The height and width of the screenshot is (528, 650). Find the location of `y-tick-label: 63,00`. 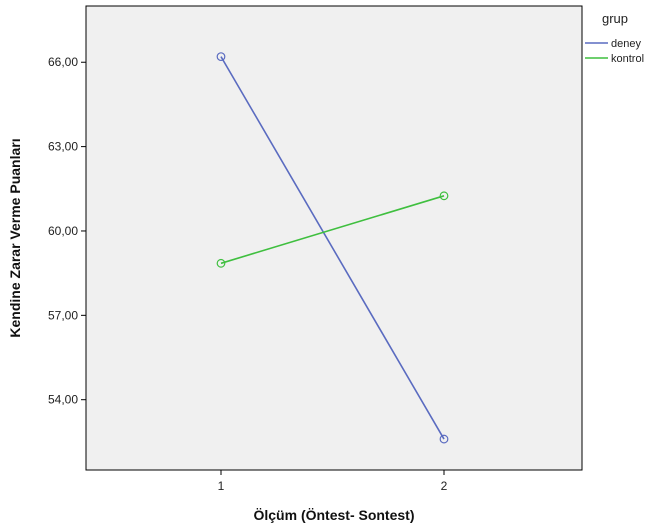

y-tick-label: 63,00 is located at coordinates (63, 147).